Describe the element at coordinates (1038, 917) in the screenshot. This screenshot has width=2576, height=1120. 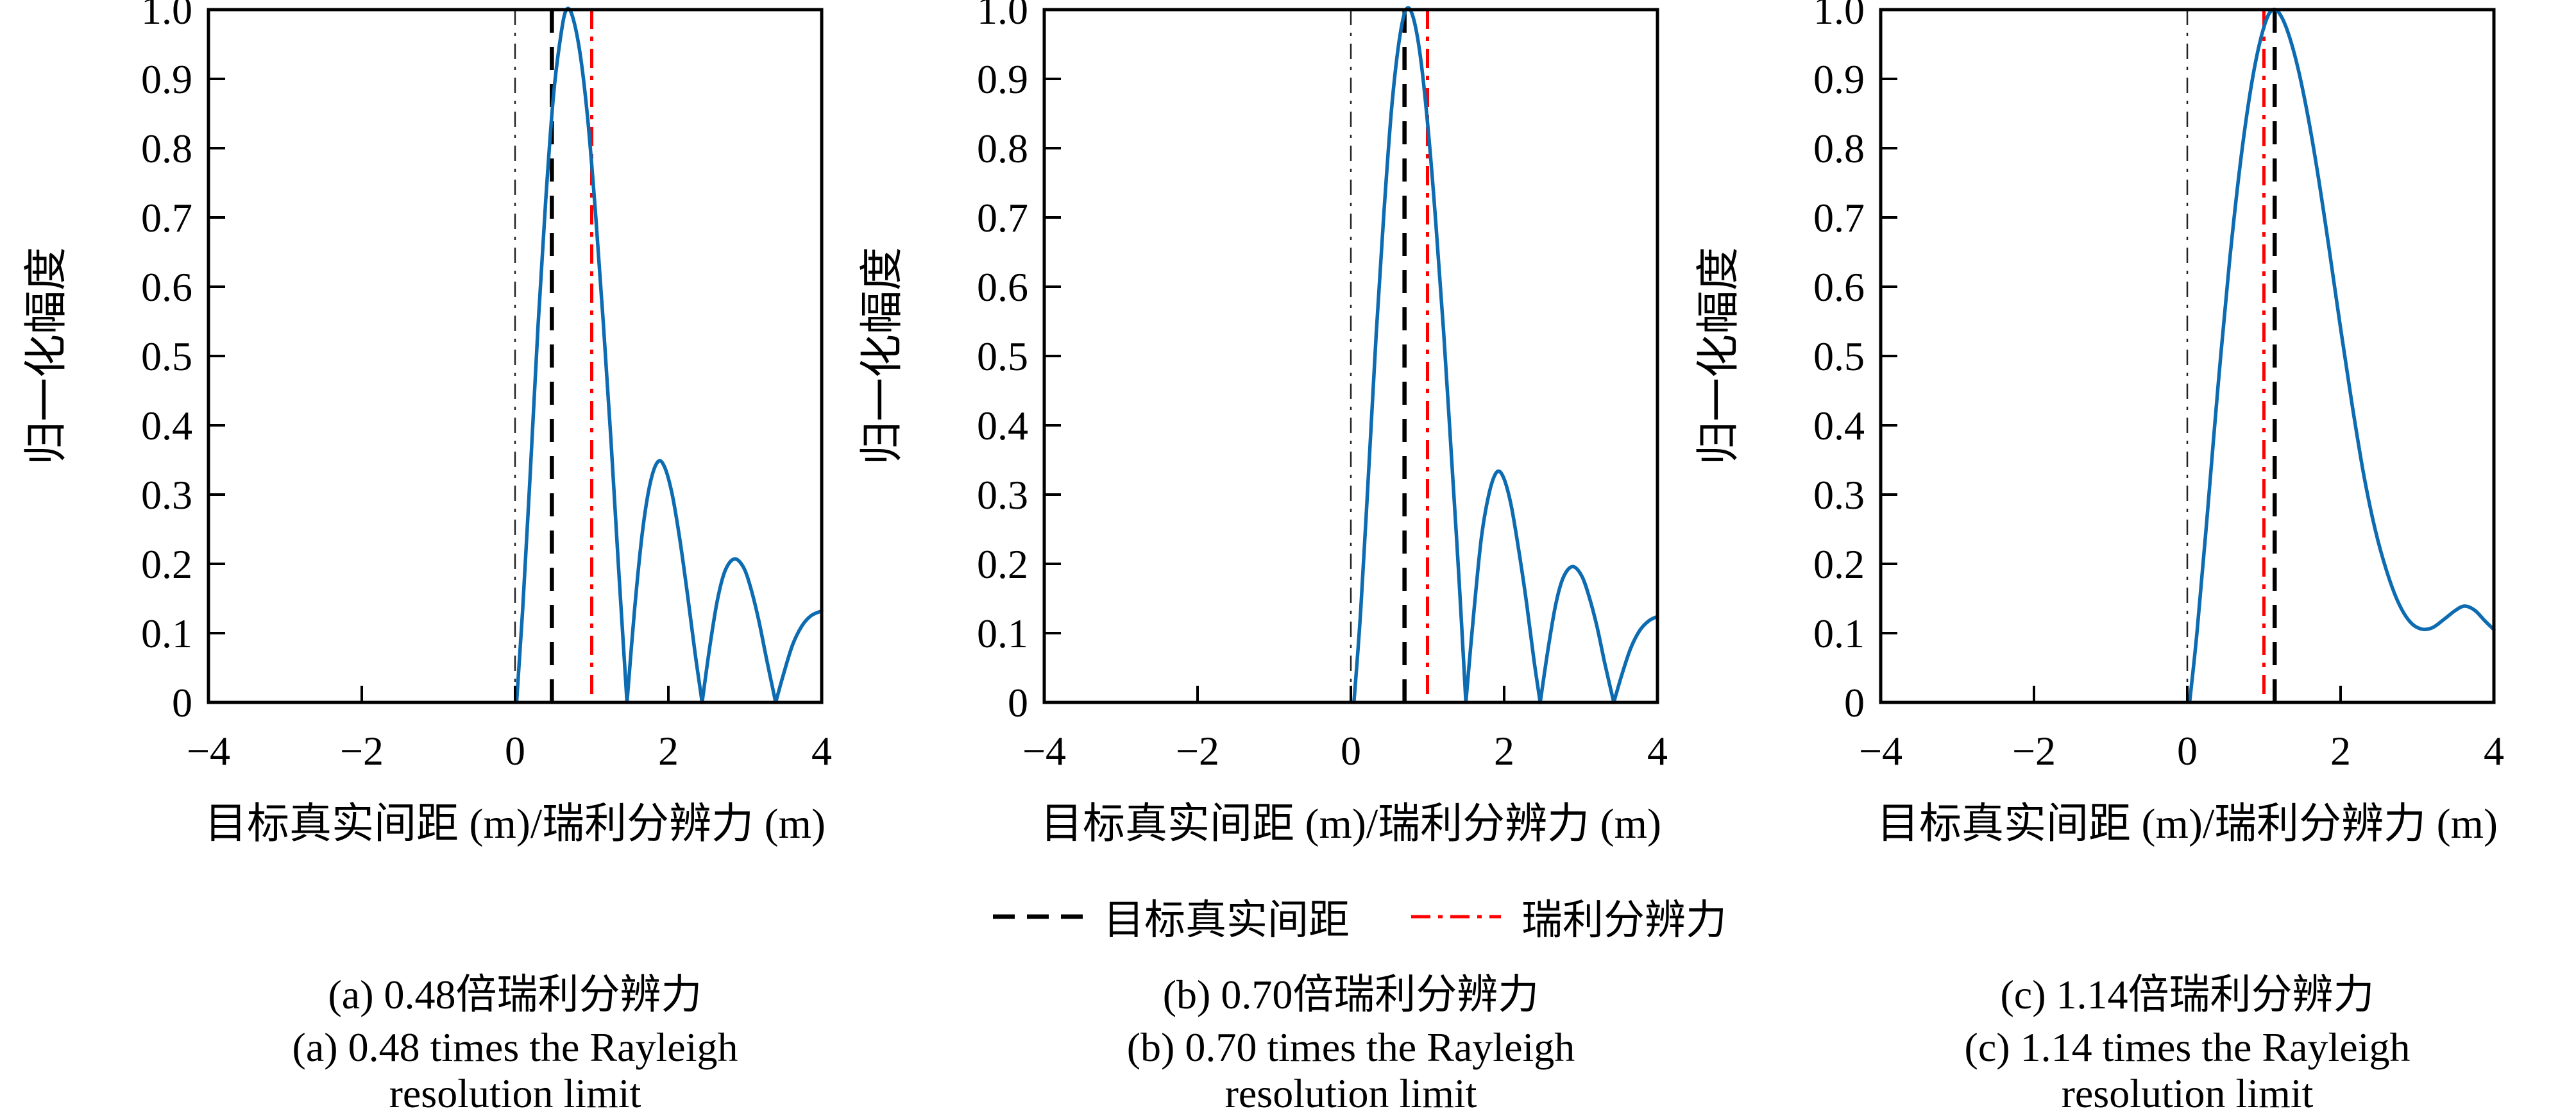
I see `dashed-line-sample` at that location.